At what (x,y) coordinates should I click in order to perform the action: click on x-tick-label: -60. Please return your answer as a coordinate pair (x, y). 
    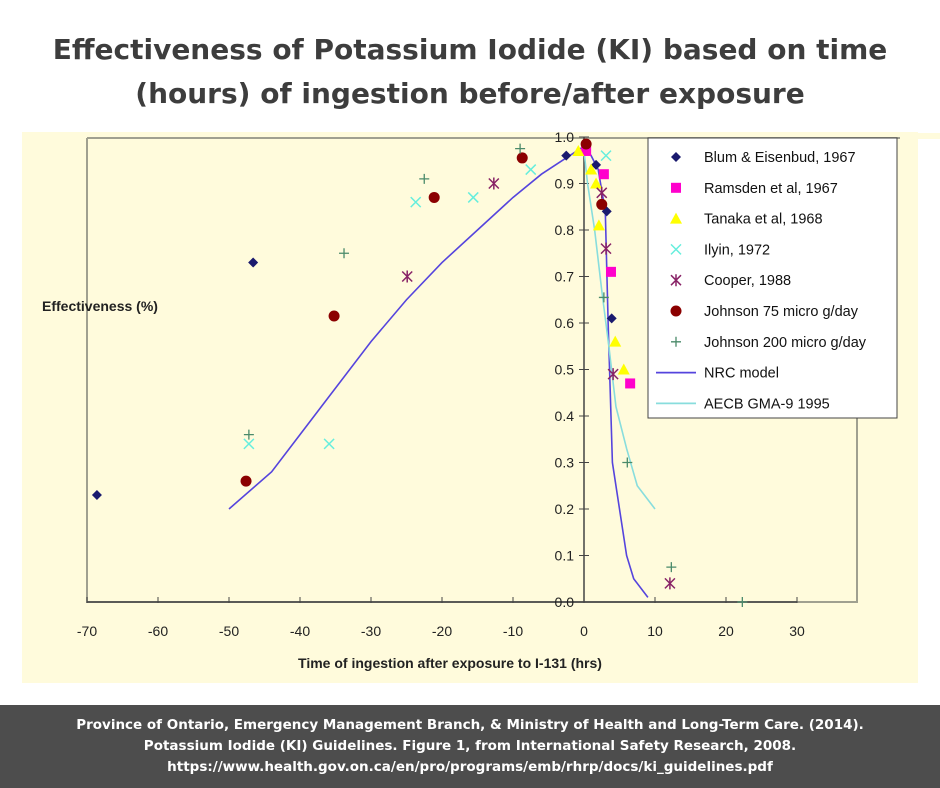
    Looking at the image, I should click on (158, 631).